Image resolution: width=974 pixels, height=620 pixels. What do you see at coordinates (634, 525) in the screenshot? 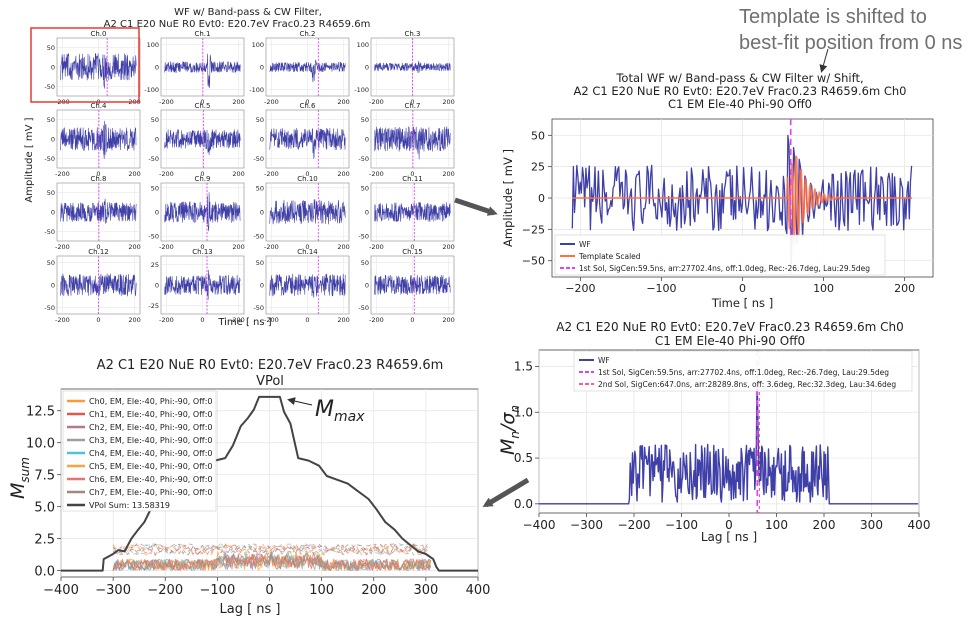
I see `ratio-xtick-label: −200` at bounding box center [634, 525].